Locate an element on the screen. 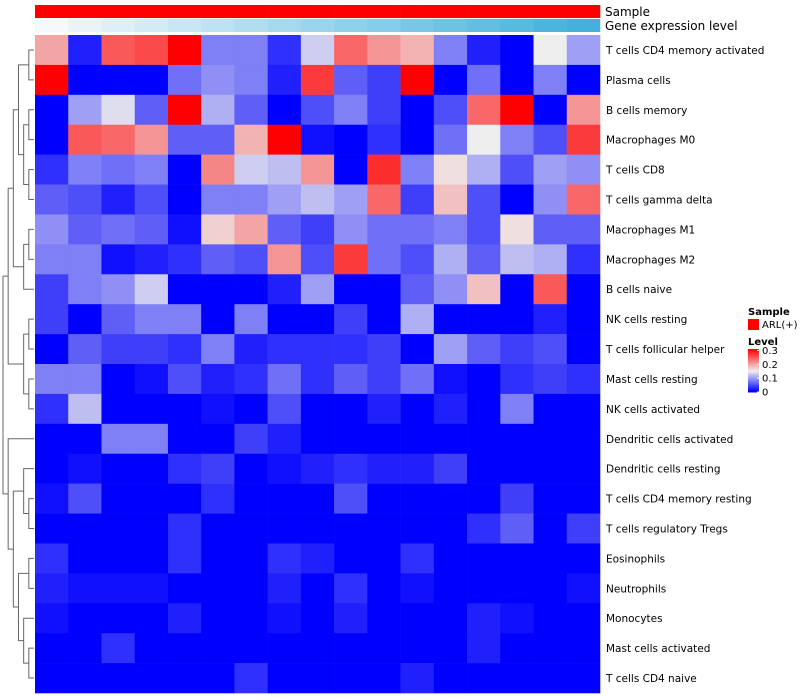 The height and width of the screenshot is (700, 800). annotation-label: Sample is located at coordinates (627, 12).